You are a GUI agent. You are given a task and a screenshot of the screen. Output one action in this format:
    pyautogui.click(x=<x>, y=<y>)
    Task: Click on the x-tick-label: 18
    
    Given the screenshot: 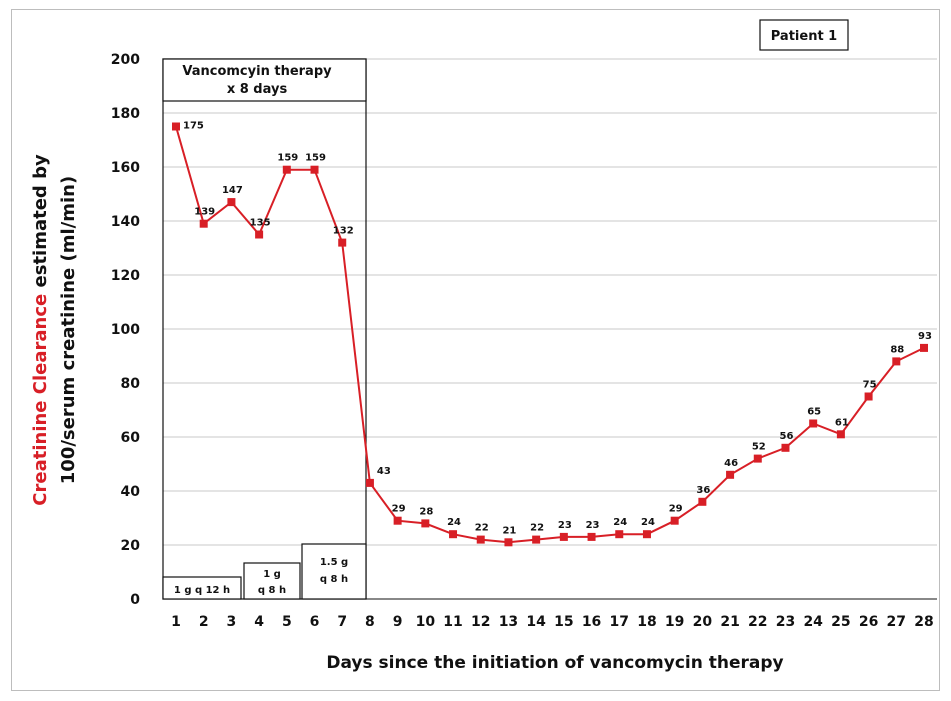 What is the action you would take?
    pyautogui.click(x=646, y=622)
    